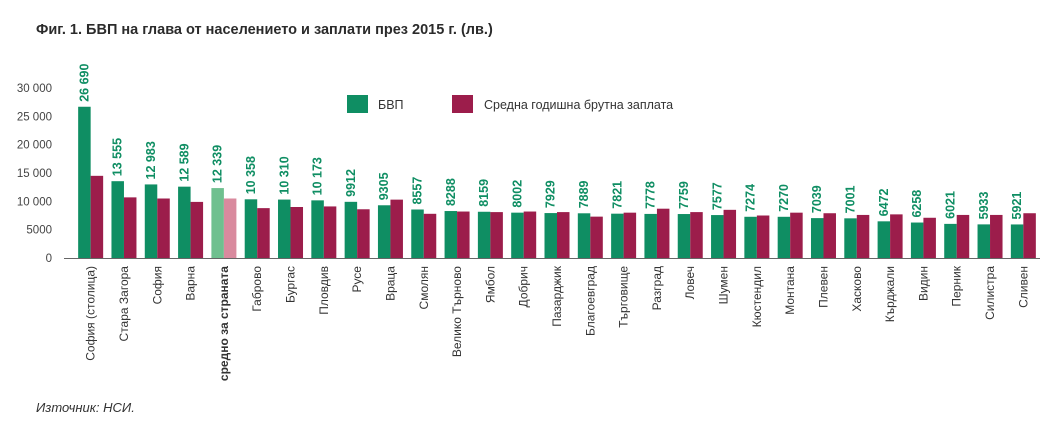 The width and height of the screenshot is (1056, 426). Describe the element at coordinates (817, 199) in the screenshot. I see `gdp-data-label: 7039` at that location.